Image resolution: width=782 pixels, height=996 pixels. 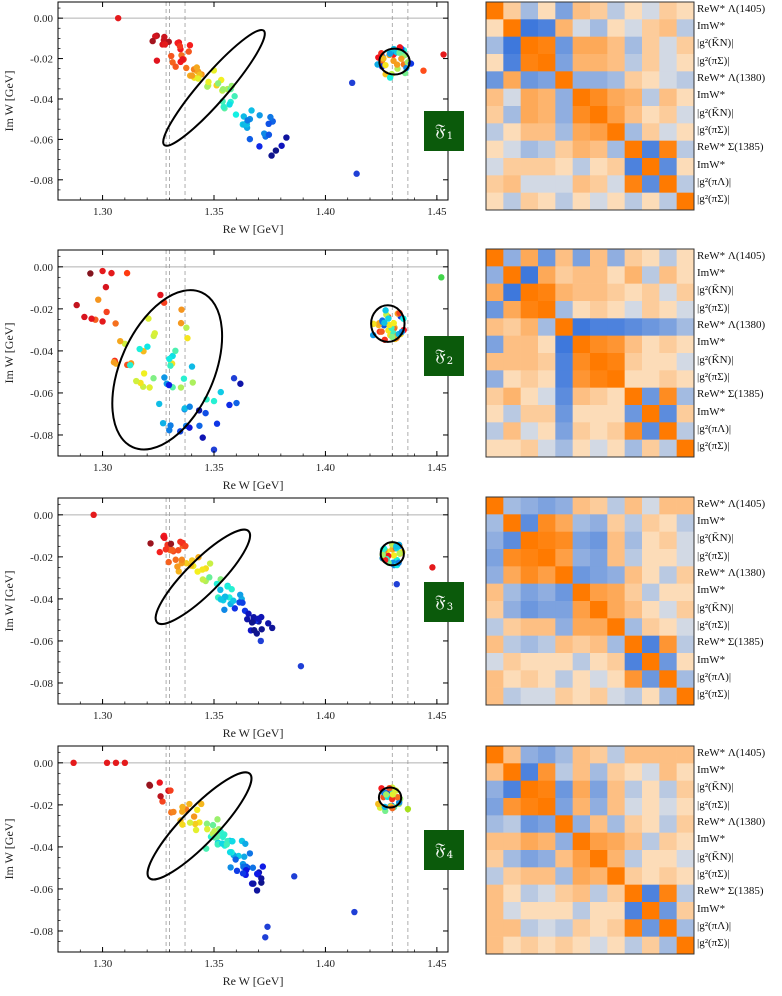 I want to click on lambda-1405-ellipse, so click(x=199, y=826).